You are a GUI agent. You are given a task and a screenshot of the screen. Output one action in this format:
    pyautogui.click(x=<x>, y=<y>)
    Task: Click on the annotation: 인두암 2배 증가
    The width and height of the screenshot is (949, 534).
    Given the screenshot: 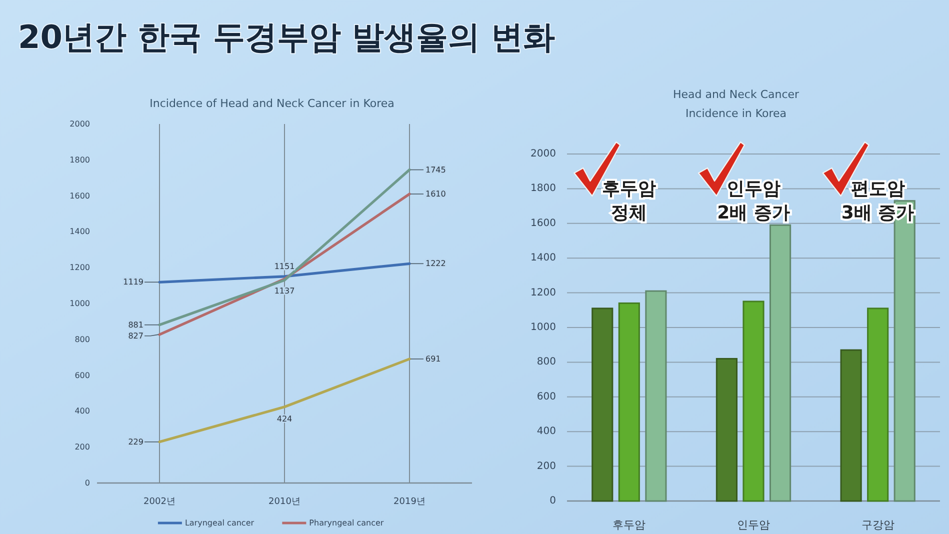 What is the action you would take?
    pyautogui.click(x=753, y=201)
    